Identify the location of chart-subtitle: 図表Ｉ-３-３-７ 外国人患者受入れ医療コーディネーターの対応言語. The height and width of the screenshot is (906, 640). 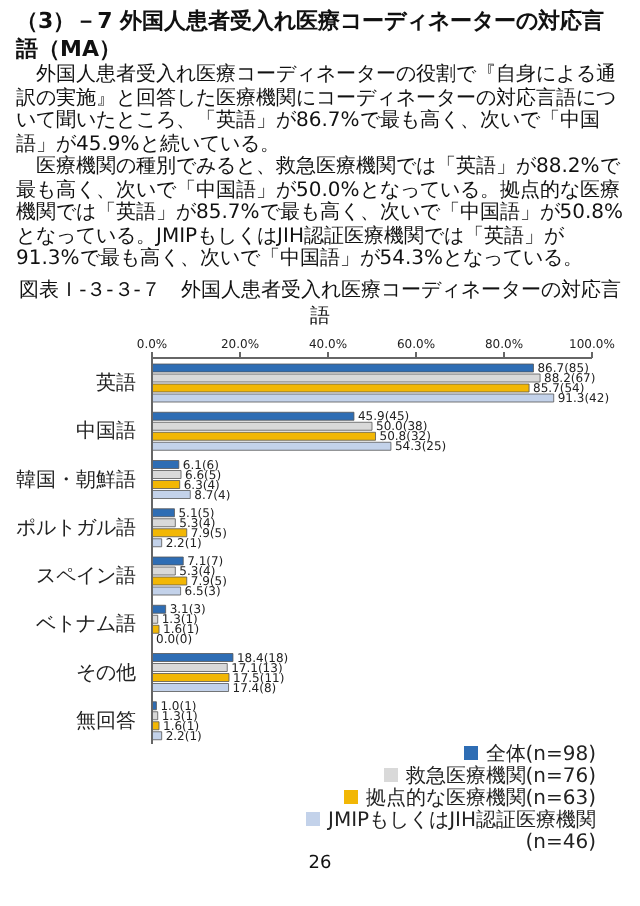
(320, 303).